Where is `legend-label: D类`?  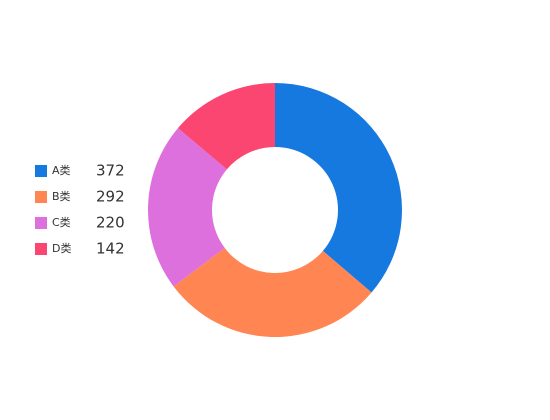
legend-label: D类 is located at coordinates (61, 248).